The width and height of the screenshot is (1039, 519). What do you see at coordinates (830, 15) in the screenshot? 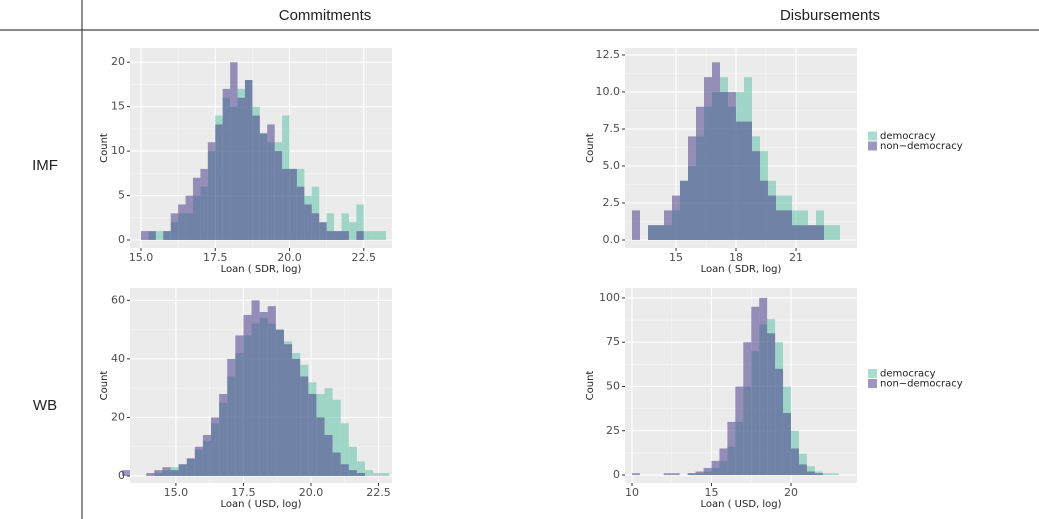
I see `column-header: Disbursements` at bounding box center [830, 15].